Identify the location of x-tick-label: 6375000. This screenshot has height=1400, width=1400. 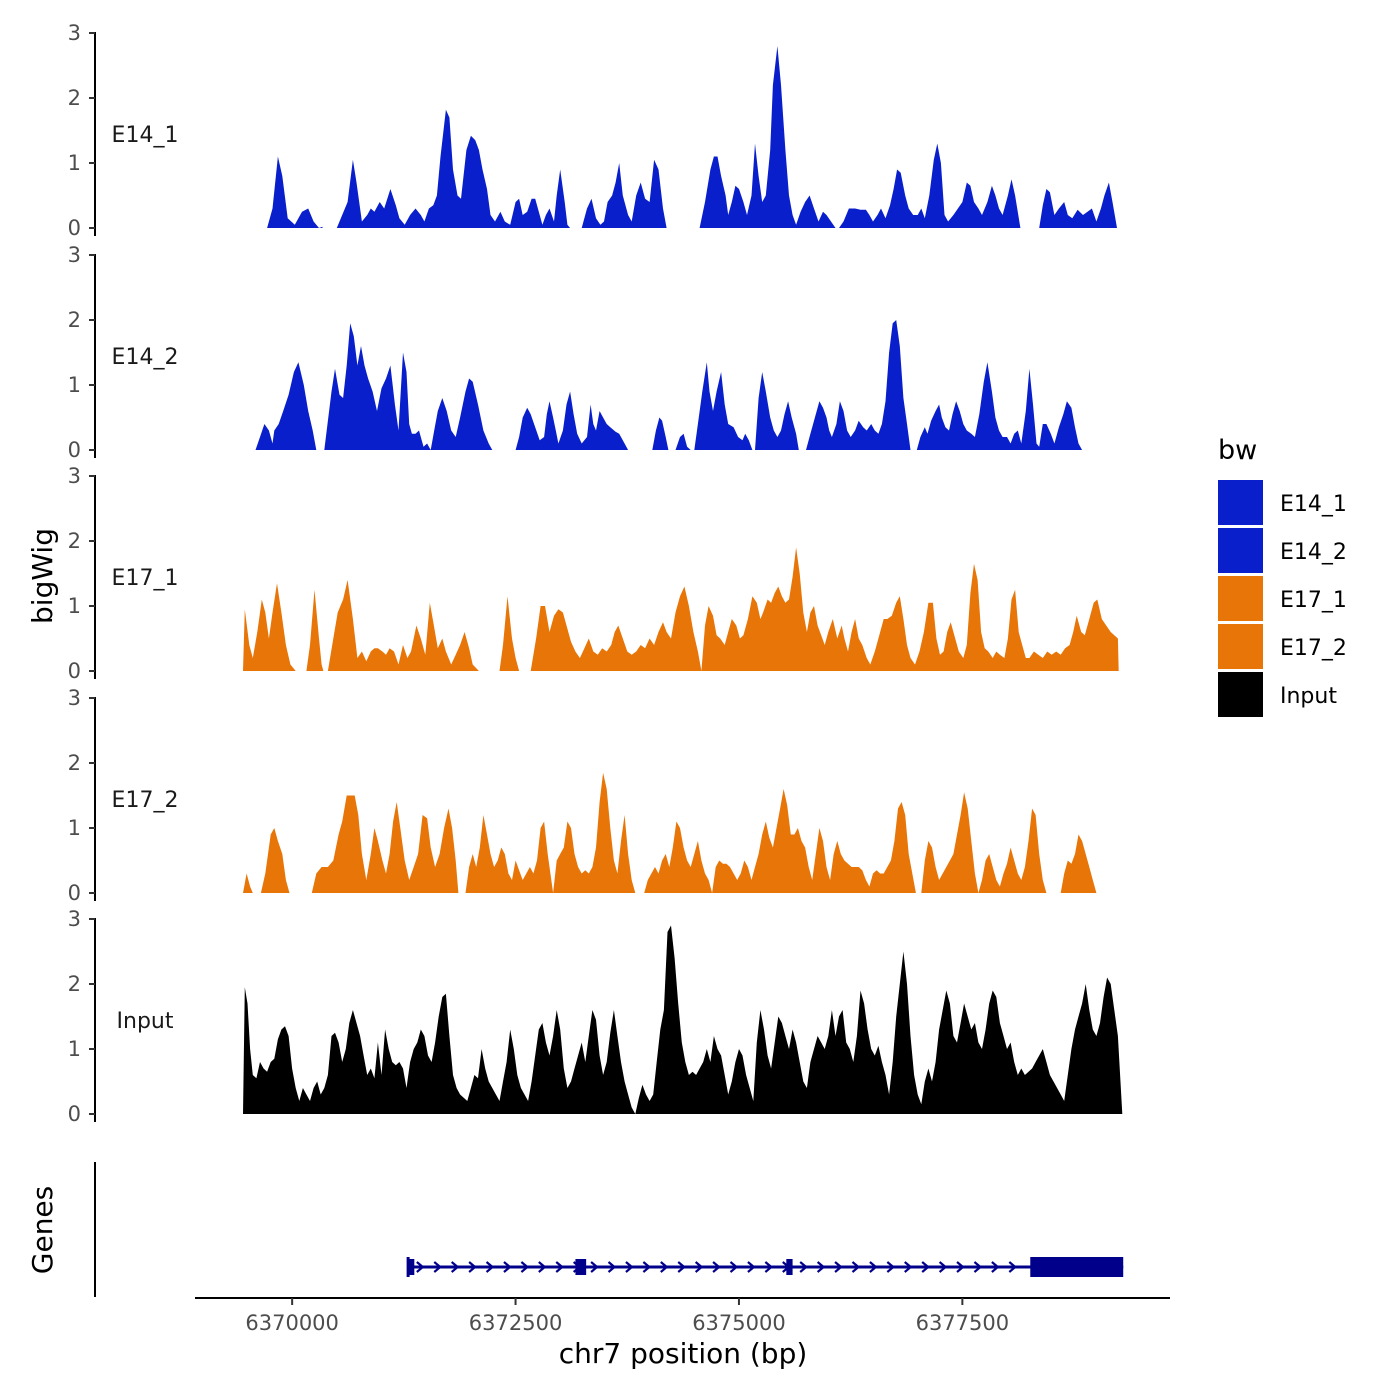
(739, 1323).